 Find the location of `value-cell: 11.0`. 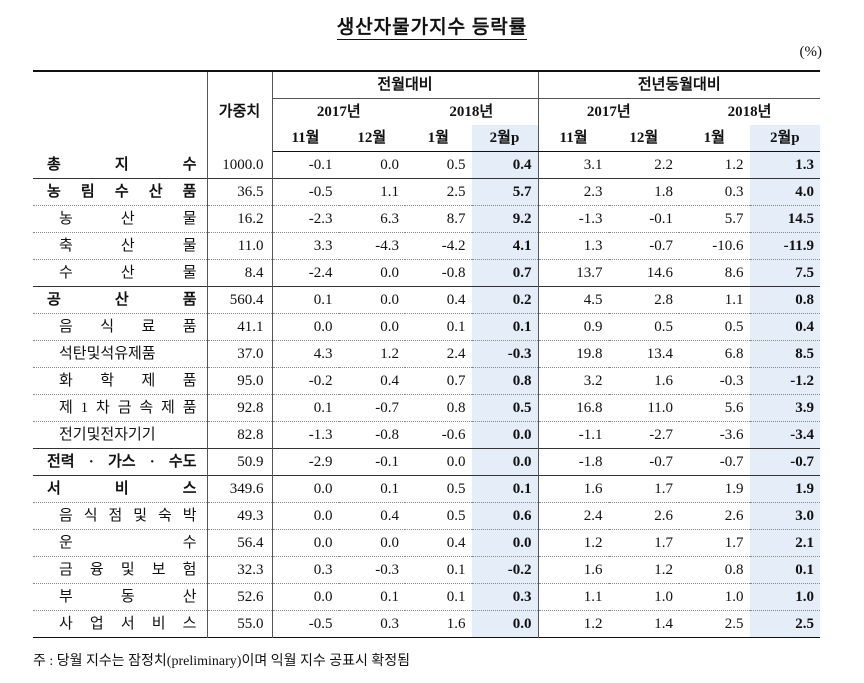

value-cell: 11.0 is located at coordinates (644, 408).